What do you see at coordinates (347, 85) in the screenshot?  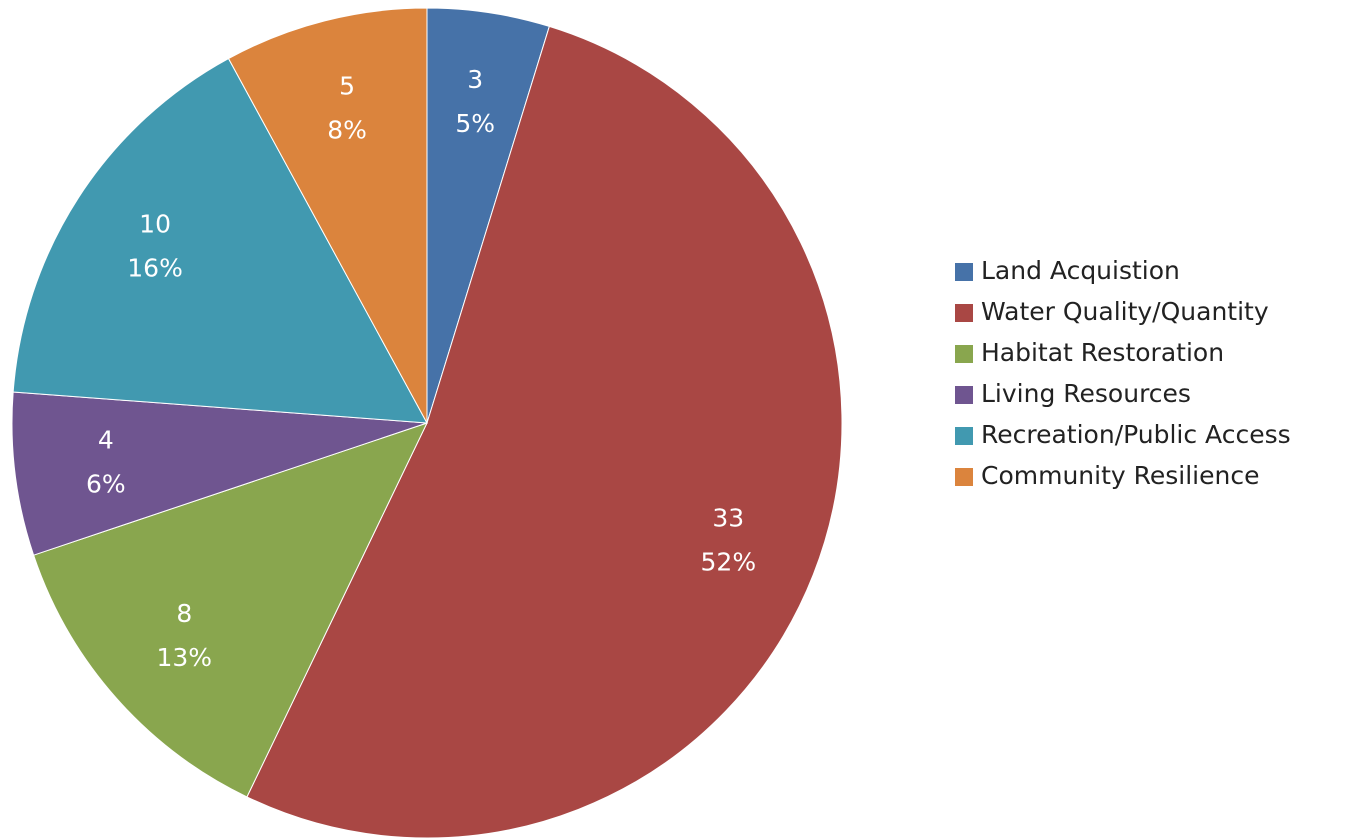 I see `value-label: 5` at bounding box center [347, 85].